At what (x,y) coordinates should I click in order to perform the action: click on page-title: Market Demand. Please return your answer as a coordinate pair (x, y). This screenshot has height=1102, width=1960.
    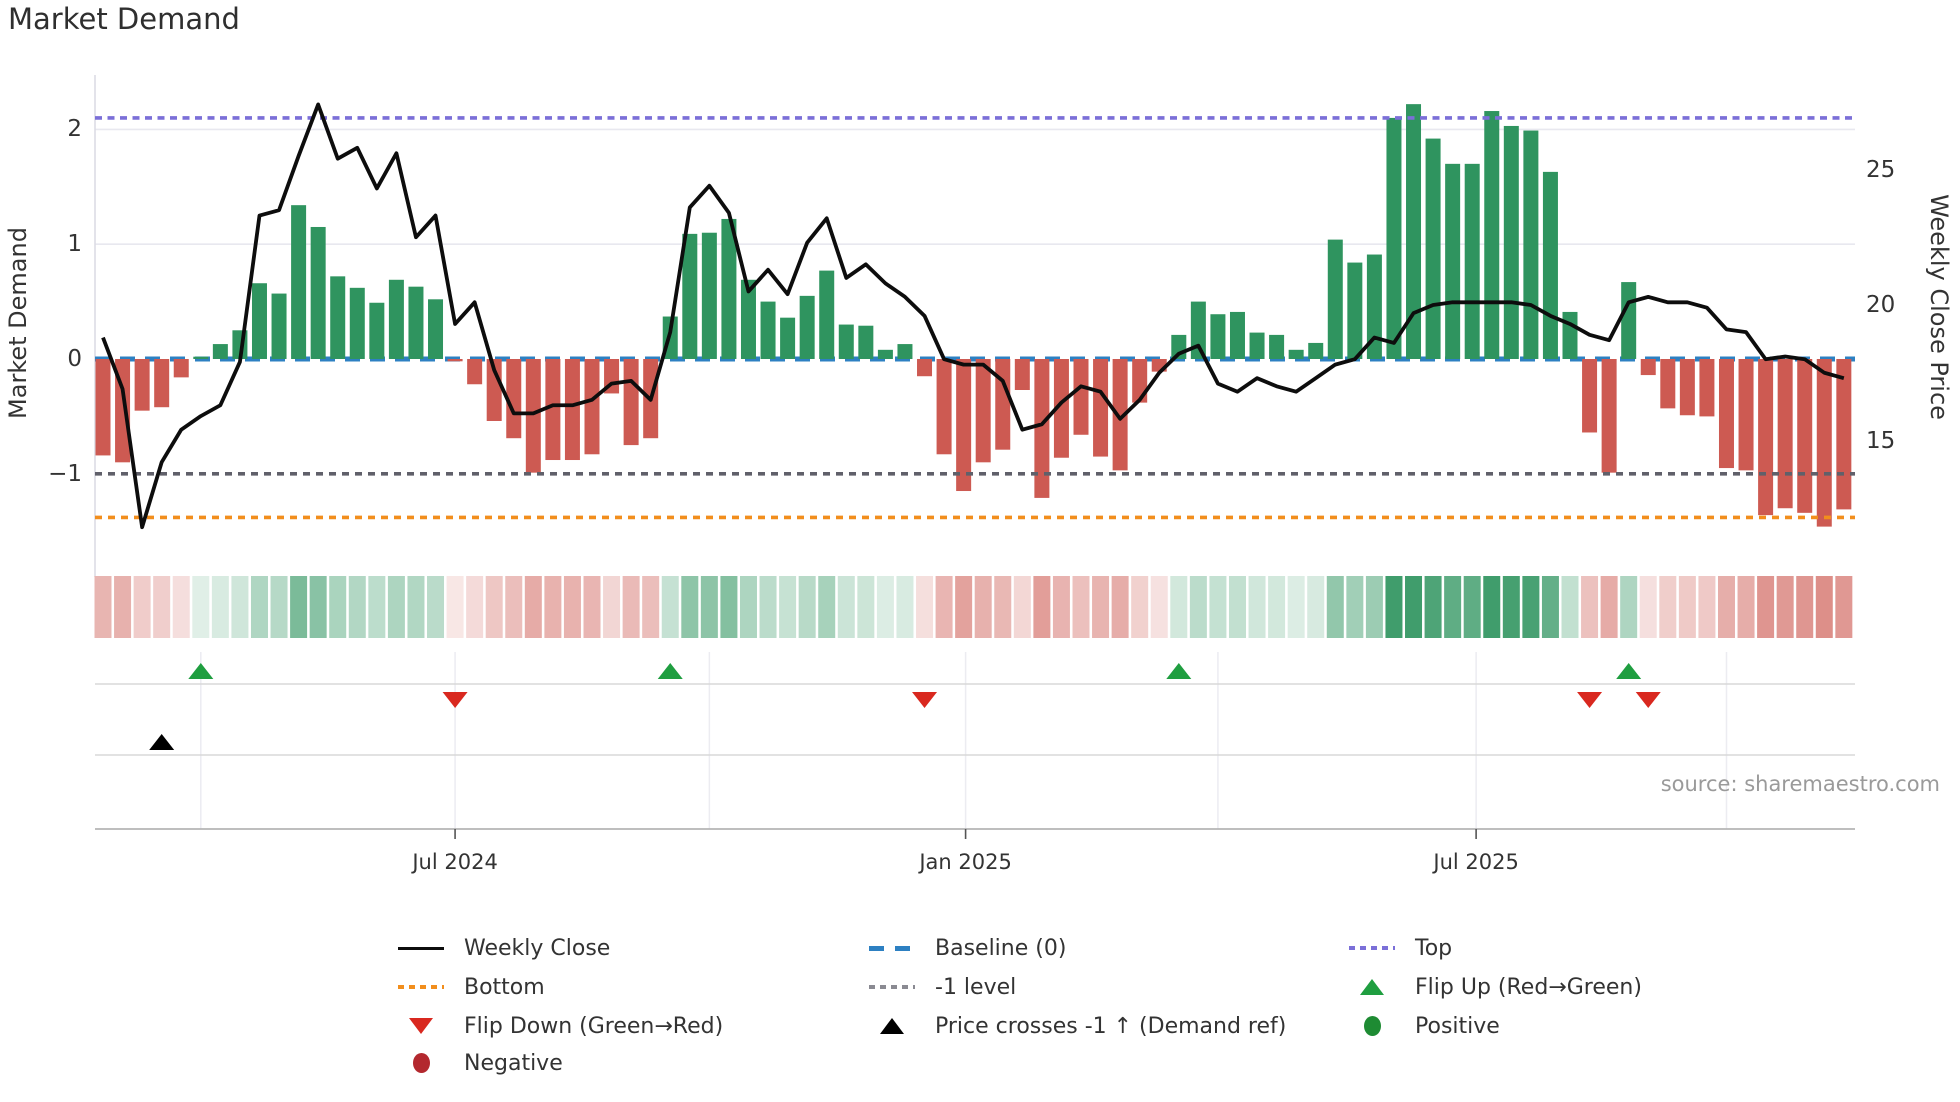
    Looking at the image, I should click on (124, 19).